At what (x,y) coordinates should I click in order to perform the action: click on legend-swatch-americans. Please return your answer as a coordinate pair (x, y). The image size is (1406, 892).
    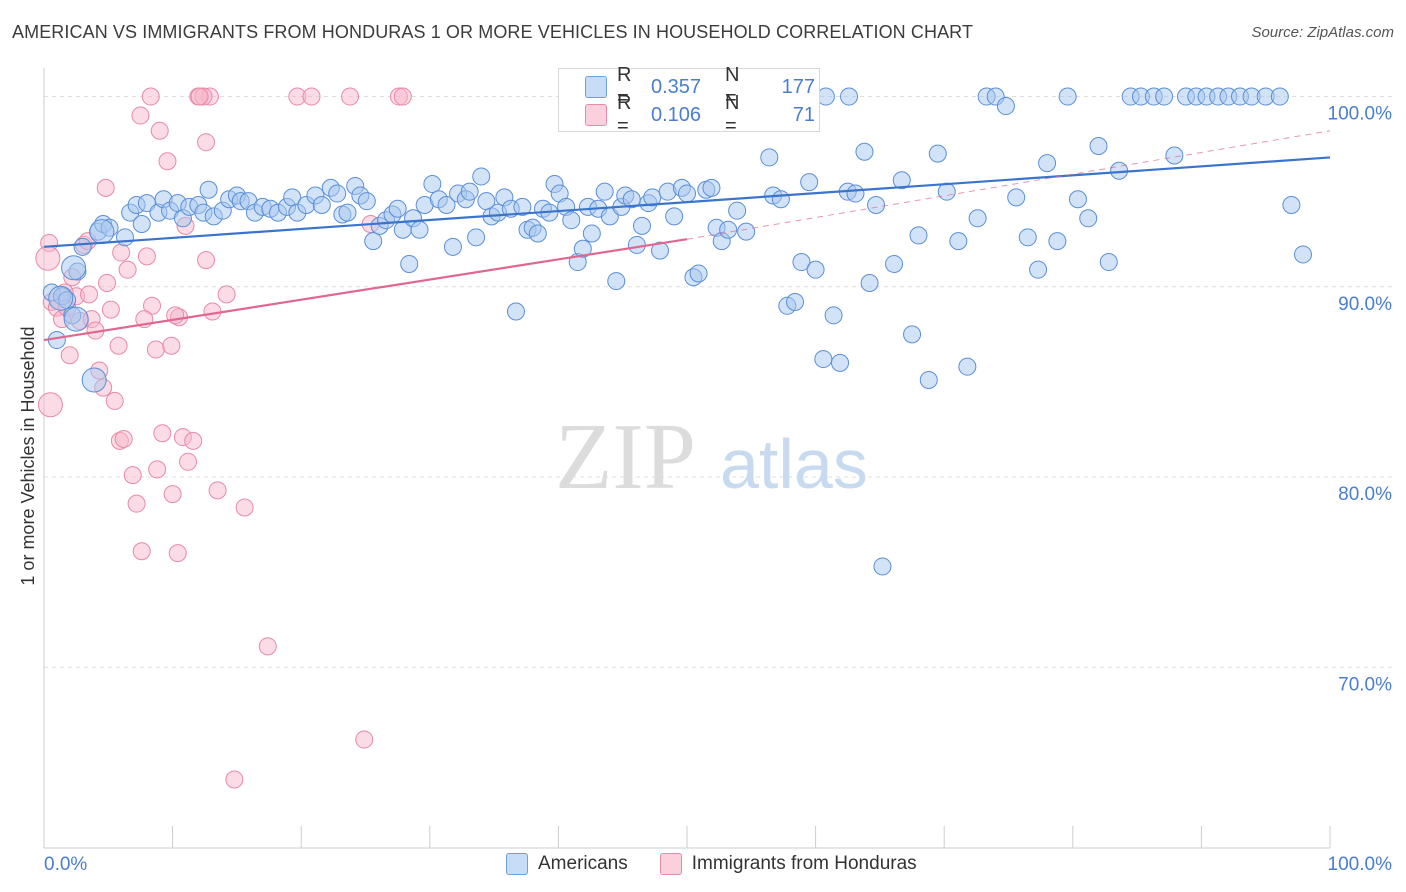
    Looking at the image, I should click on (517, 864).